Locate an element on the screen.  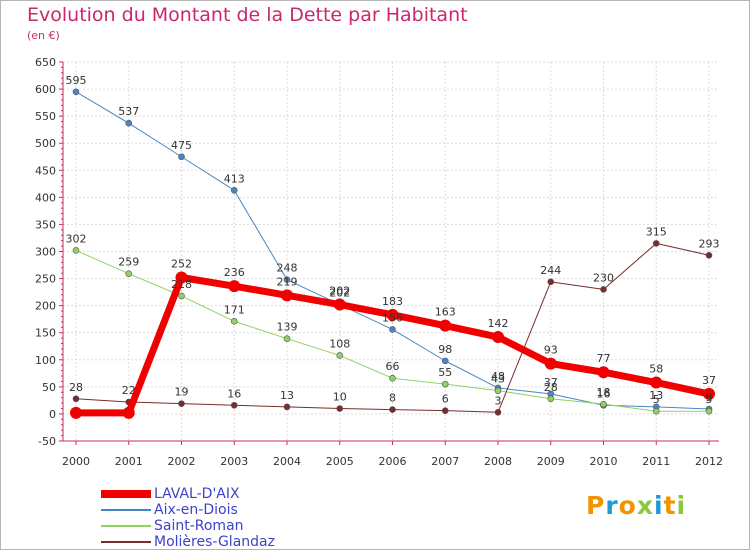
y-tick-label: 300 is located at coordinates (45, 252).